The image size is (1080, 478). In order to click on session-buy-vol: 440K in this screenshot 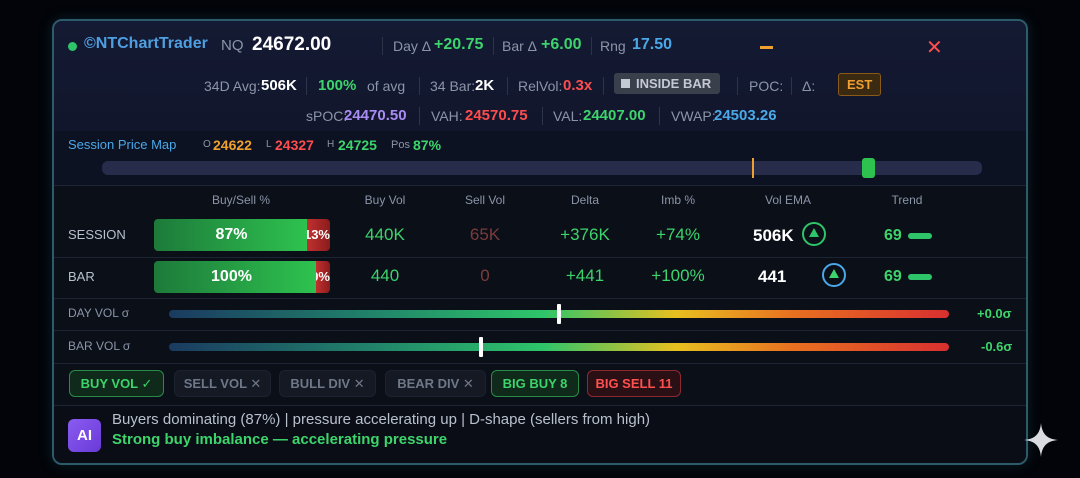, I will do `click(385, 234)`.